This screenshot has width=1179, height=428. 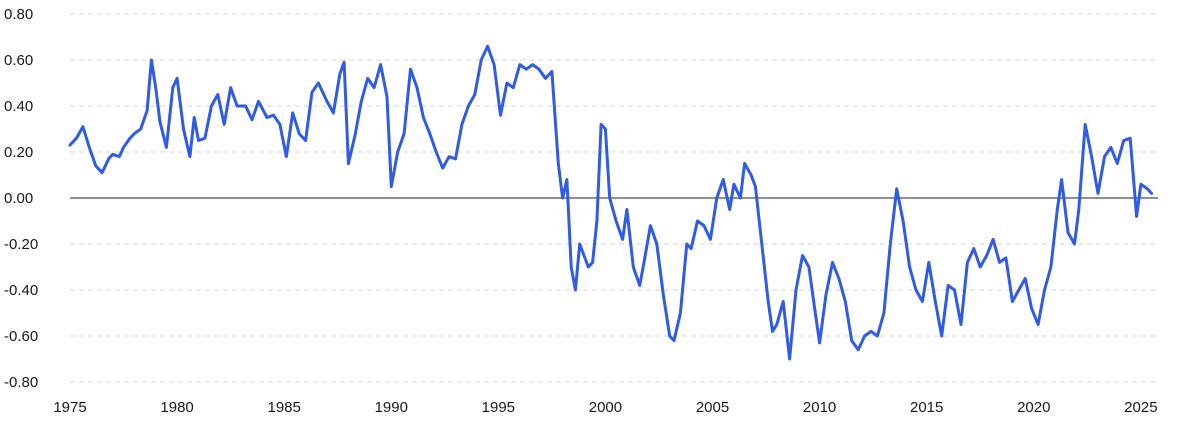 What do you see at coordinates (21, 290) in the screenshot?
I see `y-tick-label: -0.40` at bounding box center [21, 290].